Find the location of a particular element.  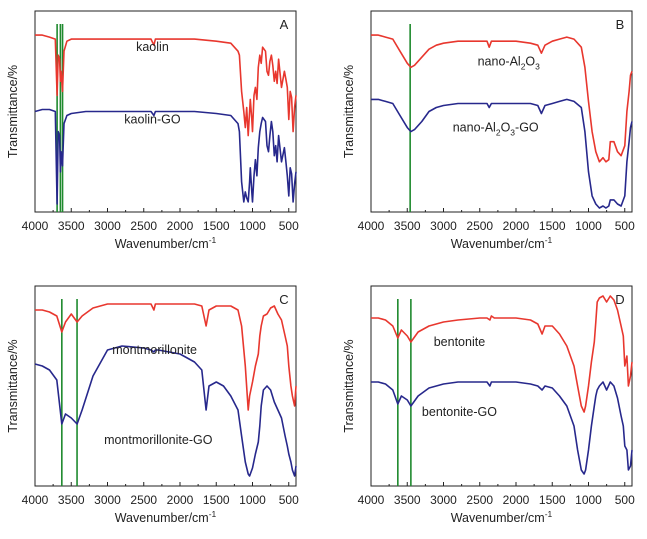

series-label: kaolin-GO is located at coordinates (152, 120).